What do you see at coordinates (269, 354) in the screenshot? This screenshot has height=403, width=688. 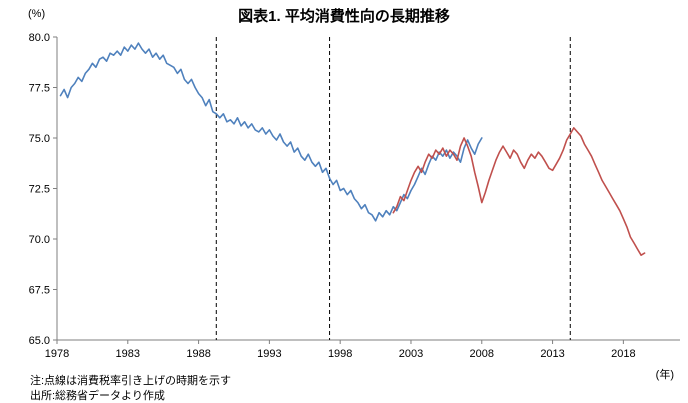 I see `x-tick-label: 1993` at bounding box center [269, 354].